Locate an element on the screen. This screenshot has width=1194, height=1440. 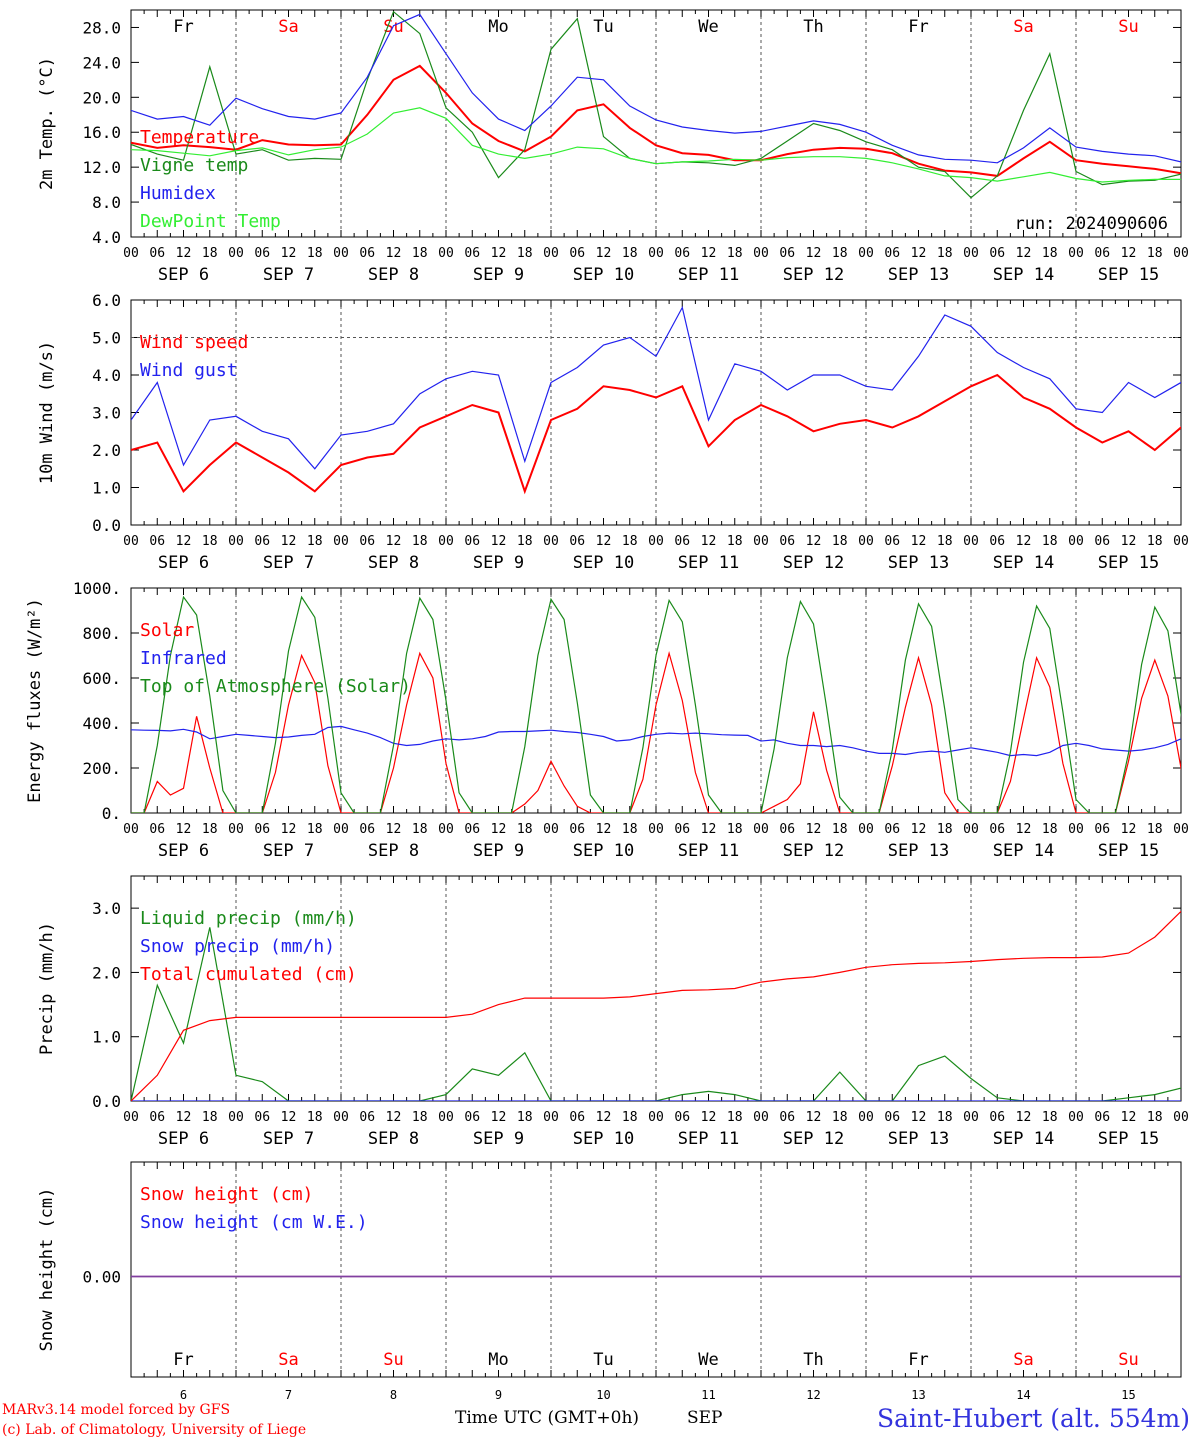
y-axis-title: Energy fluxes (W/m²) is located at coordinates (35, 700).